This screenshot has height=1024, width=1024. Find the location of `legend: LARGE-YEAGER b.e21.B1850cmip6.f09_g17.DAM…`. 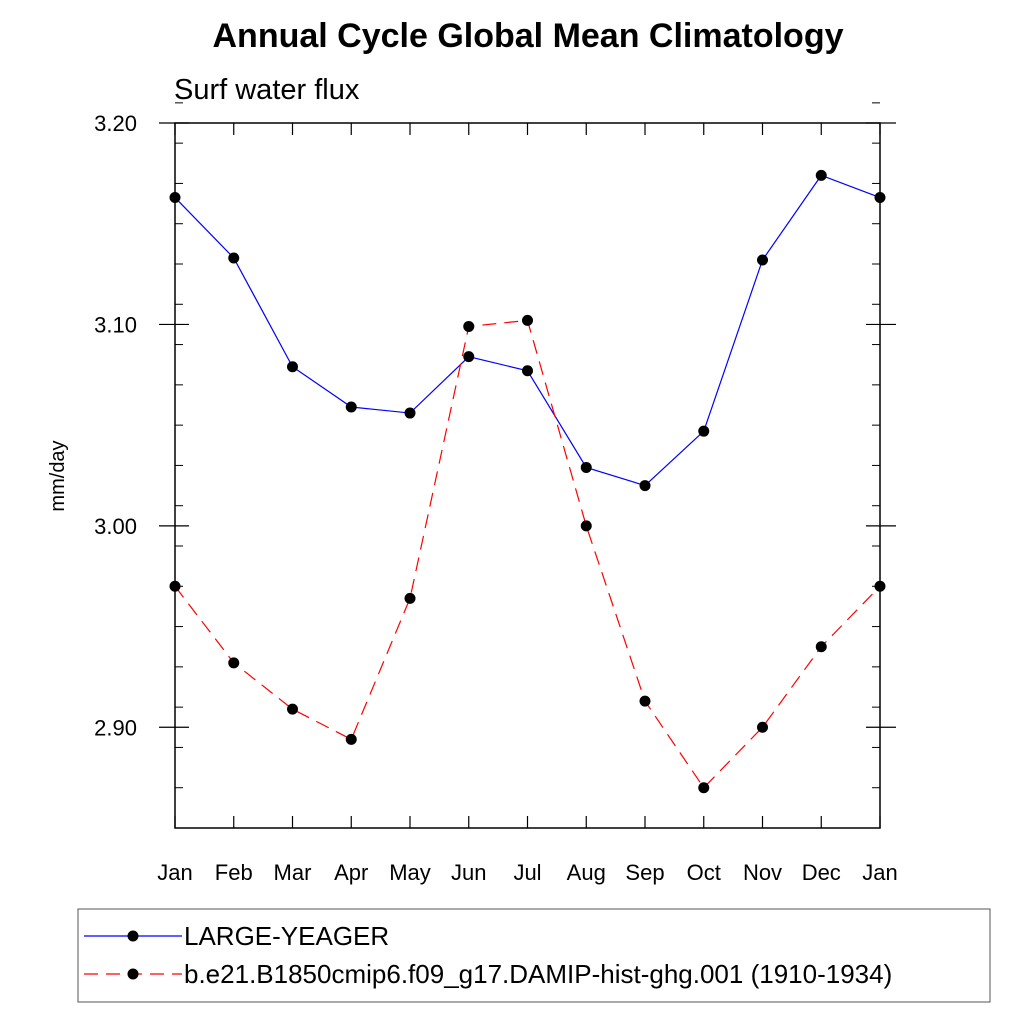

legend: LARGE-YEAGER b.e21.B1850cmip6.f09_g17.DAM… is located at coordinates (488, 955).